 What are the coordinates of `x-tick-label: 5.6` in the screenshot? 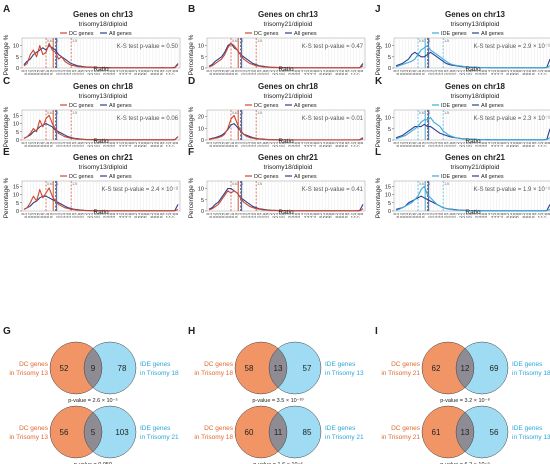 It's located at (327, 72).